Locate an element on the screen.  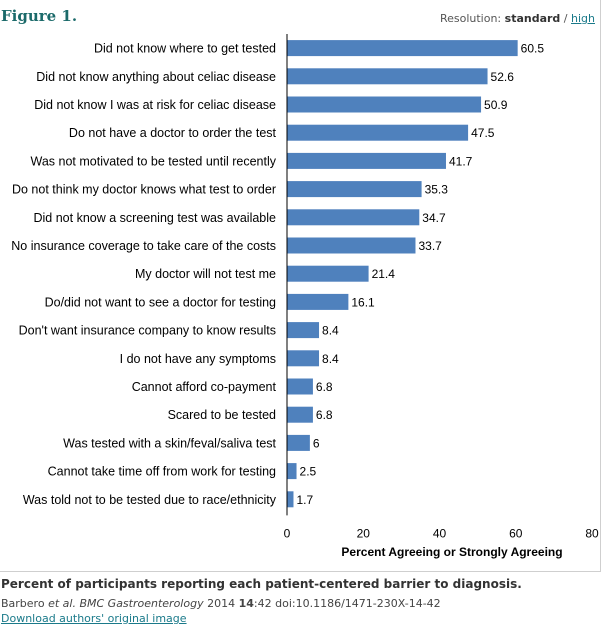
citation-authors: Barbero is located at coordinates (23, 603).